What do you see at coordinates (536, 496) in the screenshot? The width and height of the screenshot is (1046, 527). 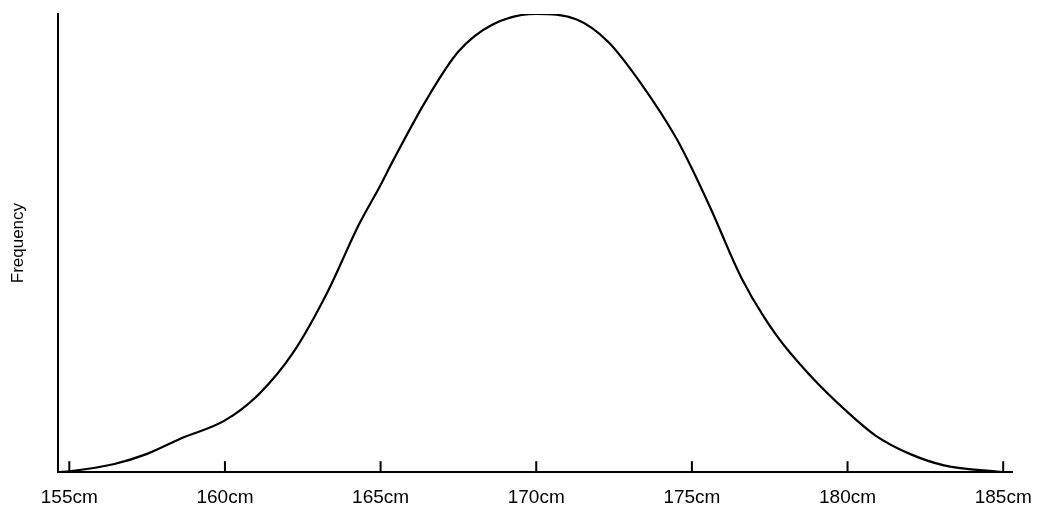 I see `x-tick-label: 170cm` at bounding box center [536, 496].